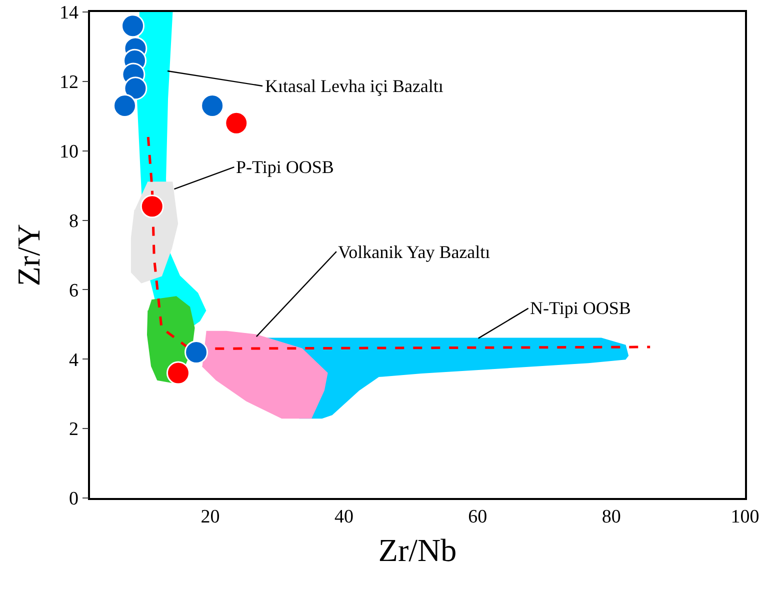 The image size is (761, 595). Describe the element at coordinates (73, 291) in the screenshot. I see `y-tick-label: 6` at that location.